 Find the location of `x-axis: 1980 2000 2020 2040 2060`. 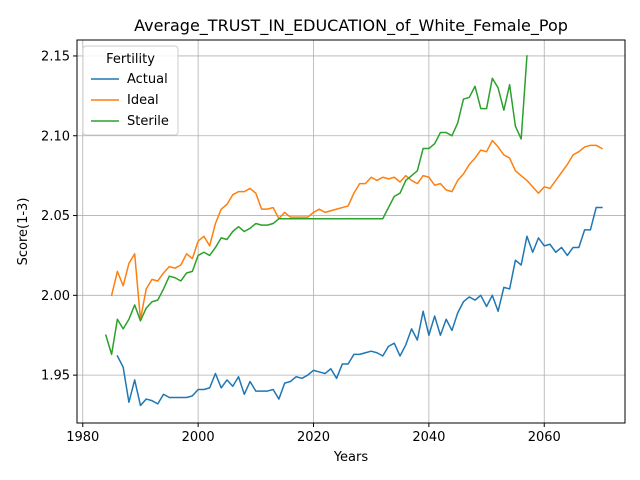

x-axis: 1980 2000 2020 2040 2060 is located at coordinates (313, 434).